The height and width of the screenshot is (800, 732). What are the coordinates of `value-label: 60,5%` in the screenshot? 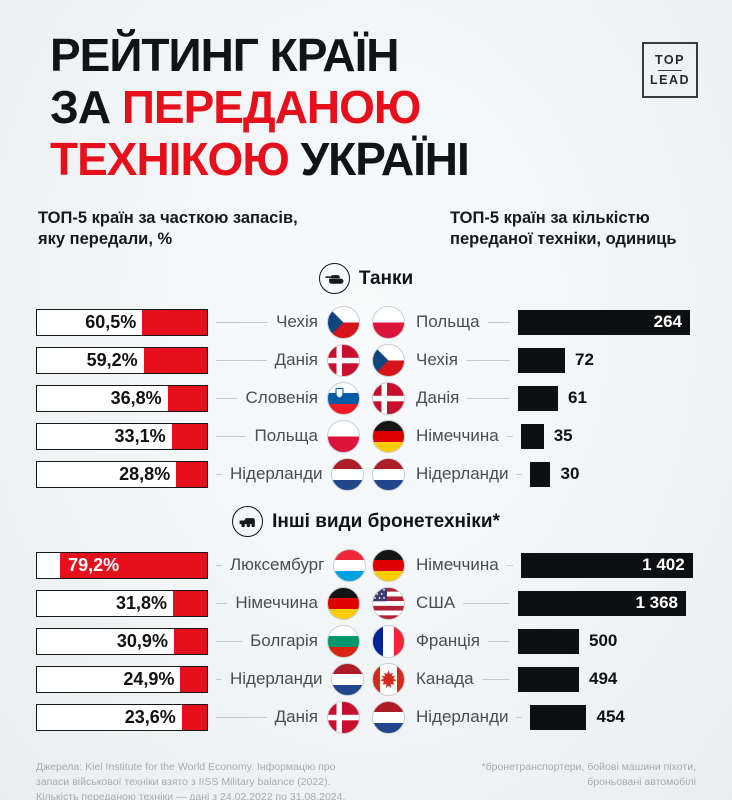 It's located at (111, 321).